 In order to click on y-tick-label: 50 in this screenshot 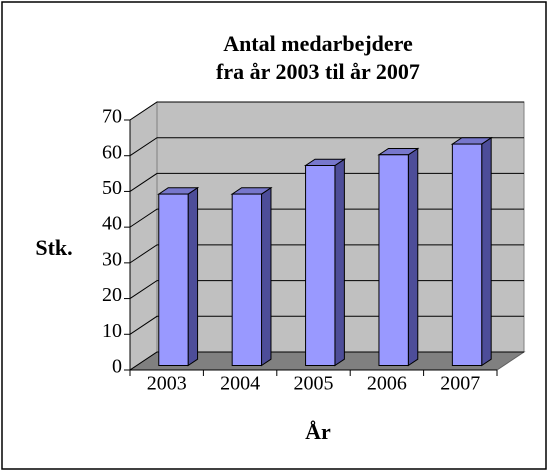, I will do `click(112, 188)`.